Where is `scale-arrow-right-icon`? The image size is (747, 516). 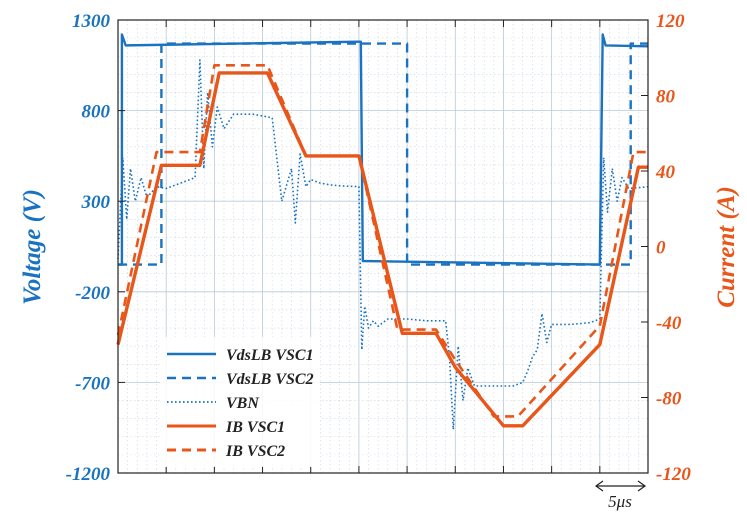 scale-arrow-right-icon is located at coordinates (642, 486).